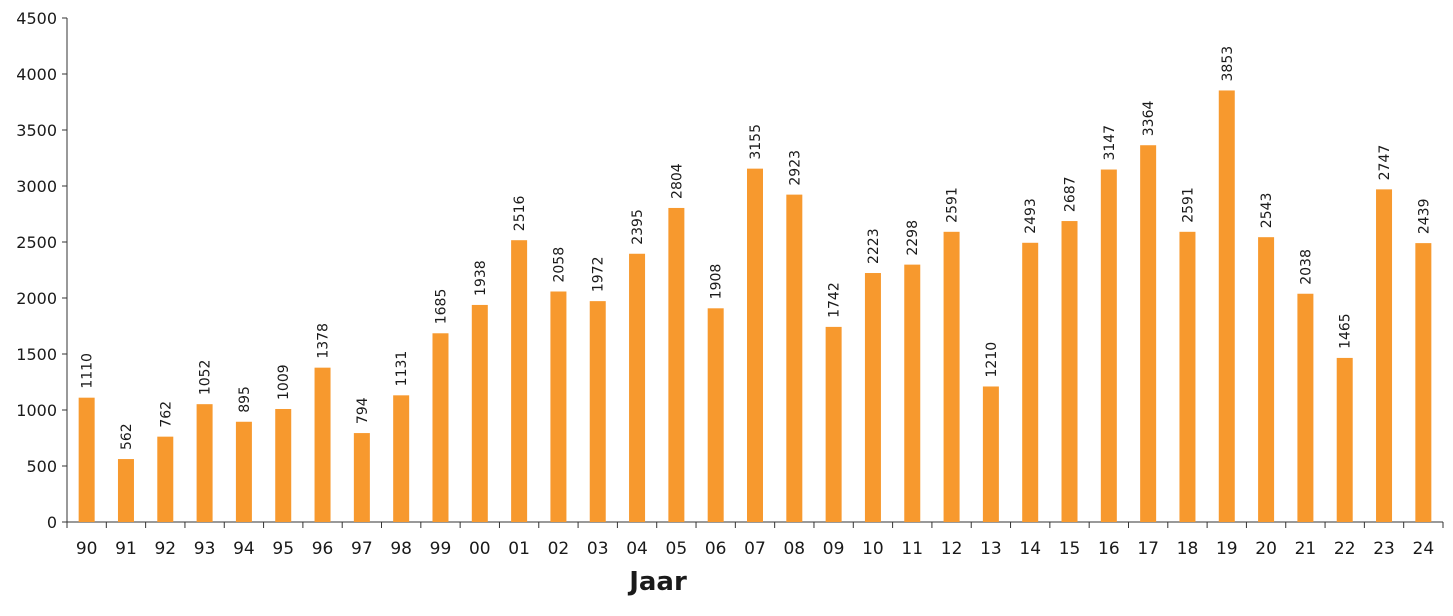  What do you see at coordinates (638, 227) in the screenshot?
I see `data-label: 2395` at bounding box center [638, 227].